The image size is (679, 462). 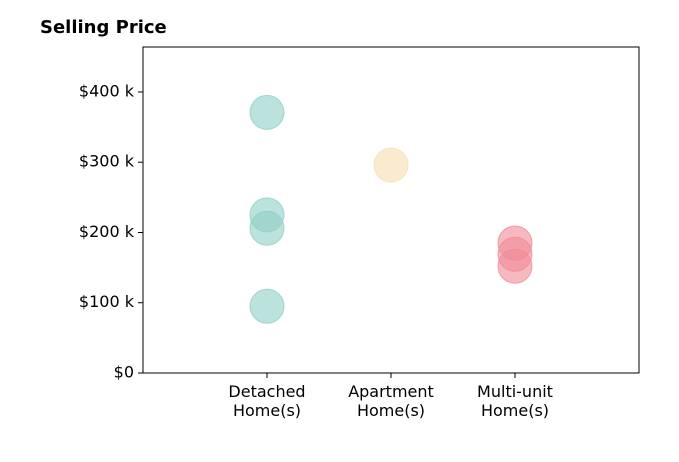 What do you see at coordinates (267, 401) in the screenshot?
I see `x-tick-label: Detached Home(s)` at bounding box center [267, 401].